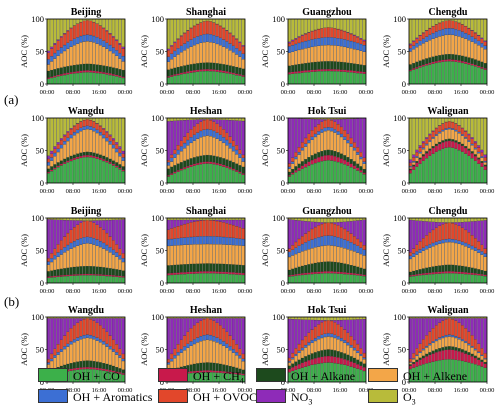 This screenshot has height=414, width=500. I want to click on y-axis-label: AOC (%), so click(265, 250).